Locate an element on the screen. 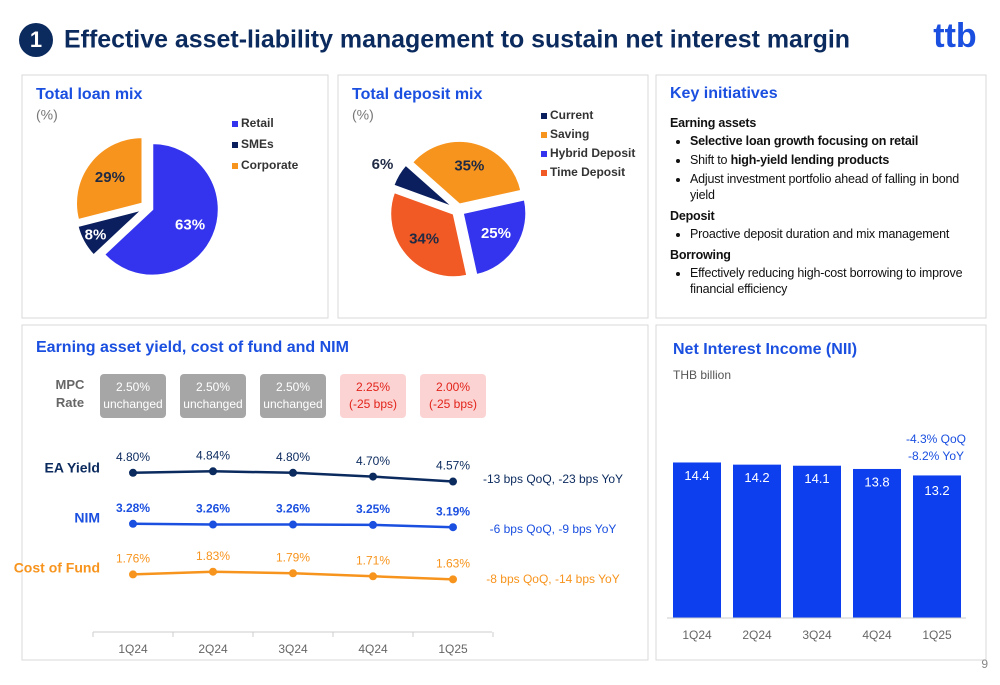  section-badge is located at coordinates (36, 40).